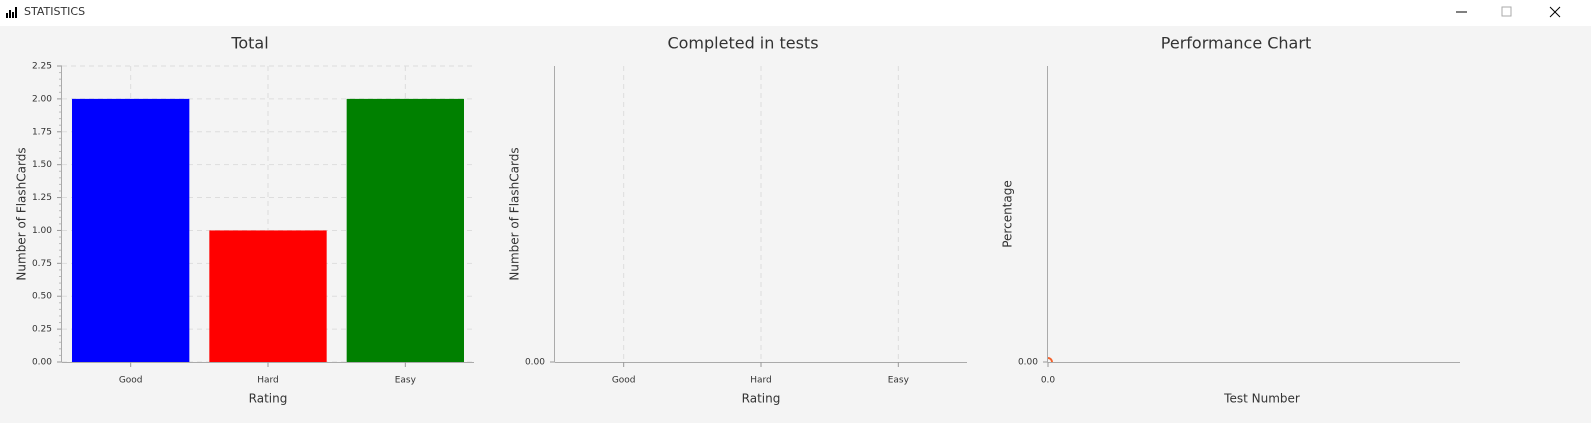  What do you see at coordinates (42, 264) in the screenshot?
I see `y-tick-label: 0.75` at bounding box center [42, 264].